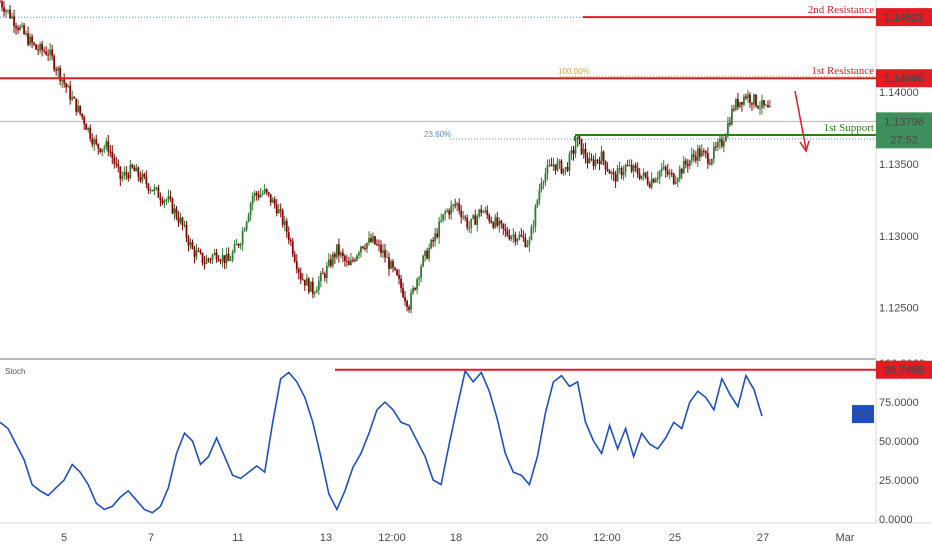 The height and width of the screenshot is (550, 932). I want to click on fib-label: 100.00%, so click(574, 71).